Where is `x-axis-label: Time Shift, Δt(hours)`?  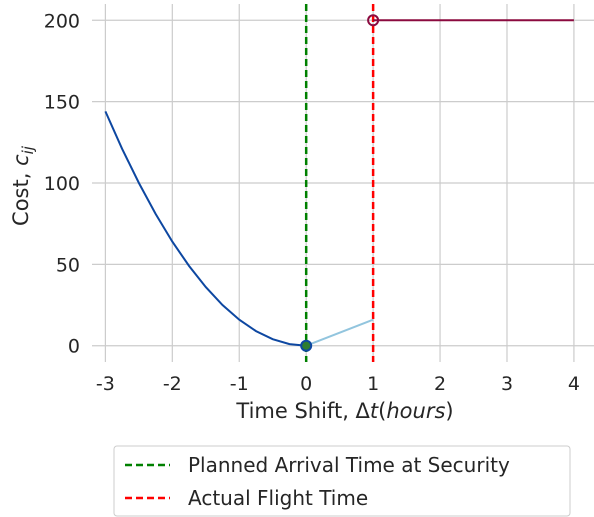
x-axis-label: Time Shift, Δt(hours) is located at coordinates (344, 411).